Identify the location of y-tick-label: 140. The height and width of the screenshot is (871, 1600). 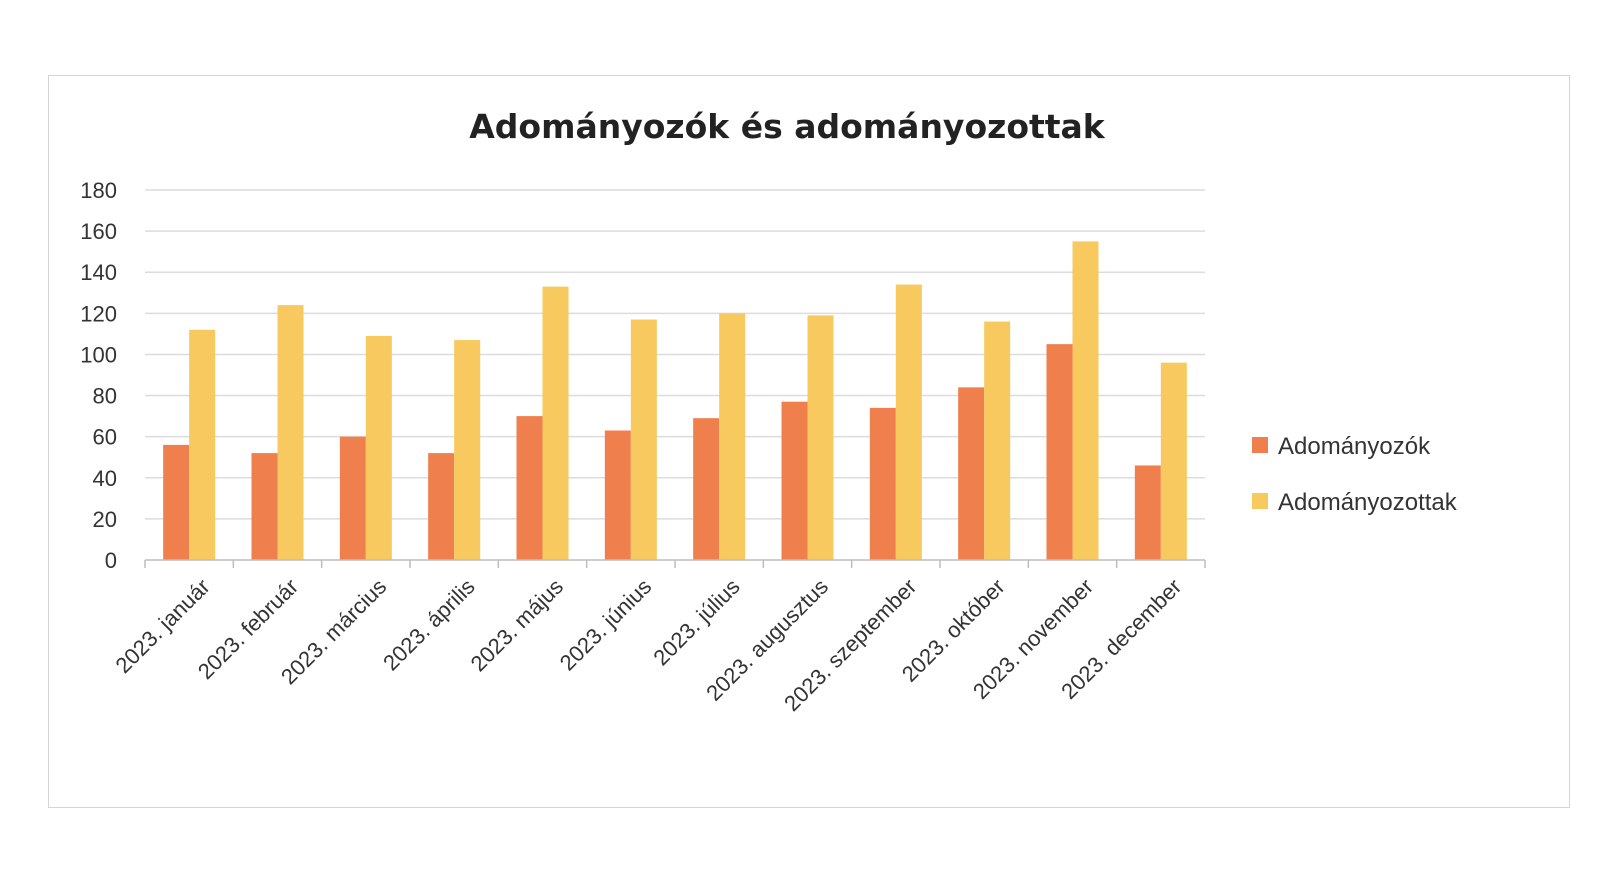
(98, 272).